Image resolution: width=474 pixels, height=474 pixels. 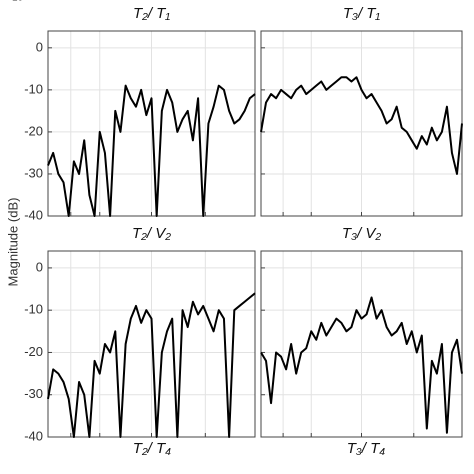 I want to click on chart-title: T₃/ V₂, so click(x=361, y=233).